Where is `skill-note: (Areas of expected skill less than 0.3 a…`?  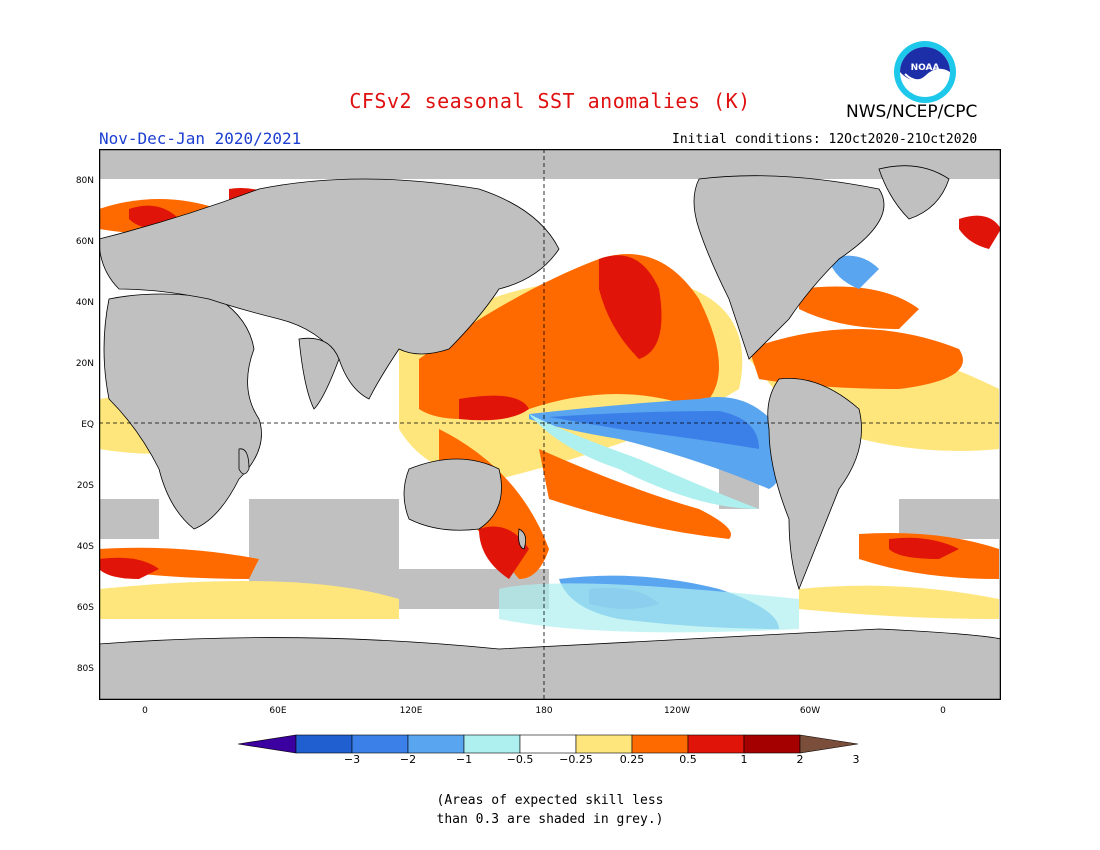 skill-note: (Areas of expected skill less than 0.3 a… is located at coordinates (550, 810).